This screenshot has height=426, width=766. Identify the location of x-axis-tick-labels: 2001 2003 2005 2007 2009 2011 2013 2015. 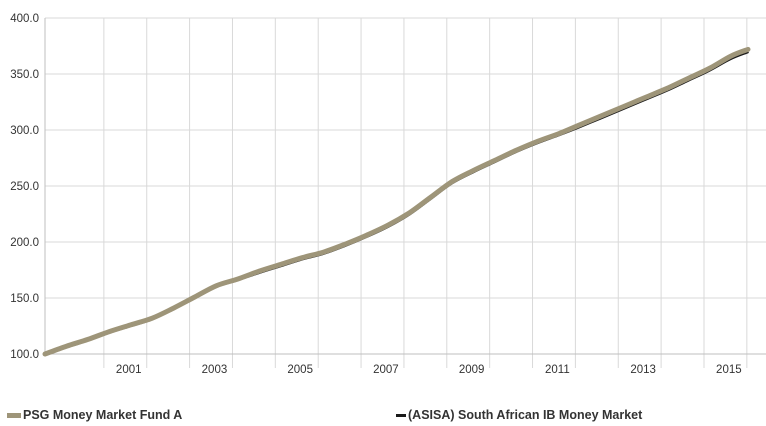
(429, 370).